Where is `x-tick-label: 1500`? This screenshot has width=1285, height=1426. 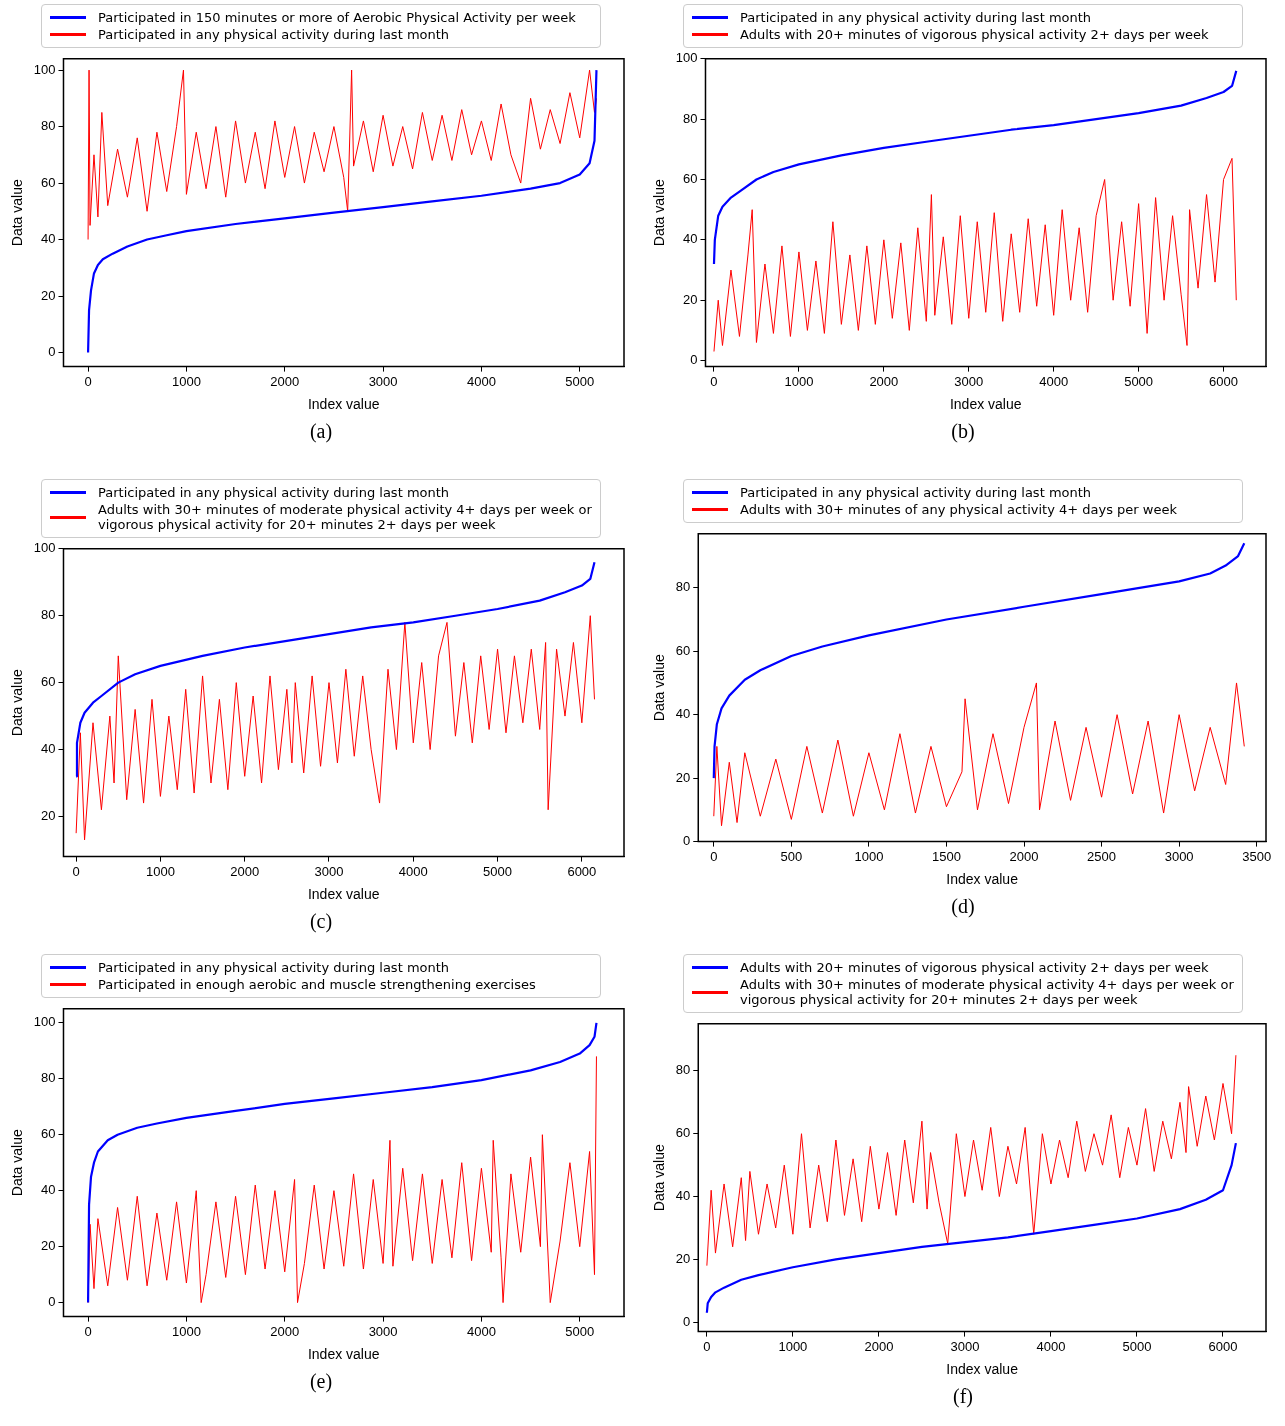 x-tick-label: 1500 is located at coordinates (946, 856).